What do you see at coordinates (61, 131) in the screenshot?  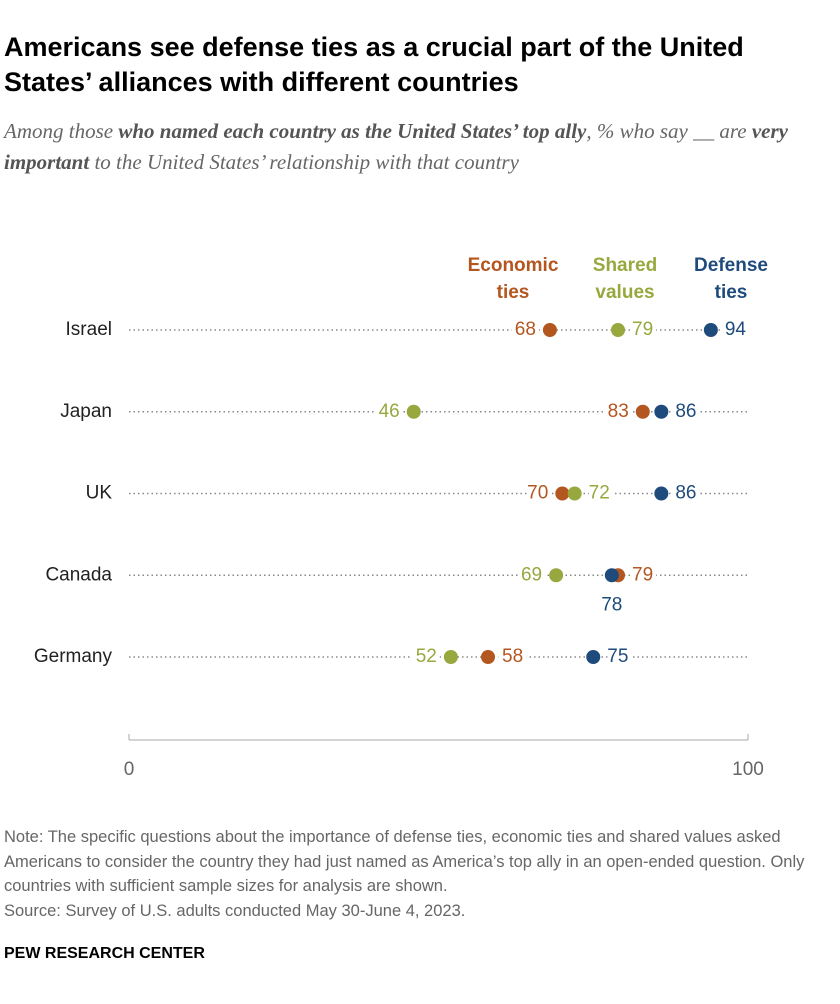 I see `subtitle-part: Among those` at bounding box center [61, 131].